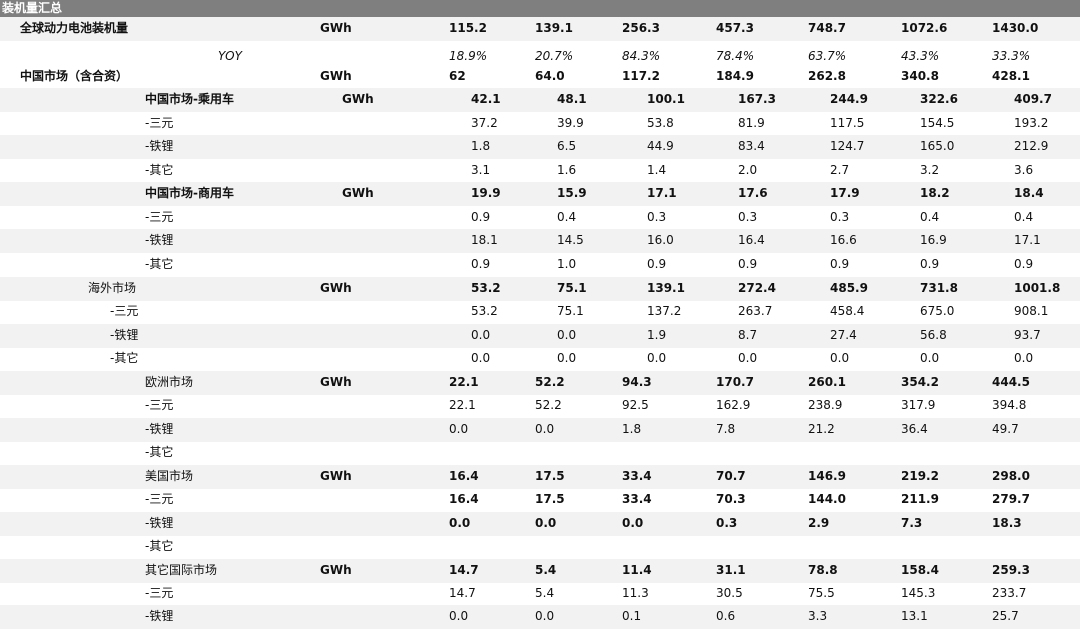 This screenshot has height=629, width=1080. What do you see at coordinates (1011, 382) in the screenshot?
I see `table-cell: 444.5` at bounding box center [1011, 382].